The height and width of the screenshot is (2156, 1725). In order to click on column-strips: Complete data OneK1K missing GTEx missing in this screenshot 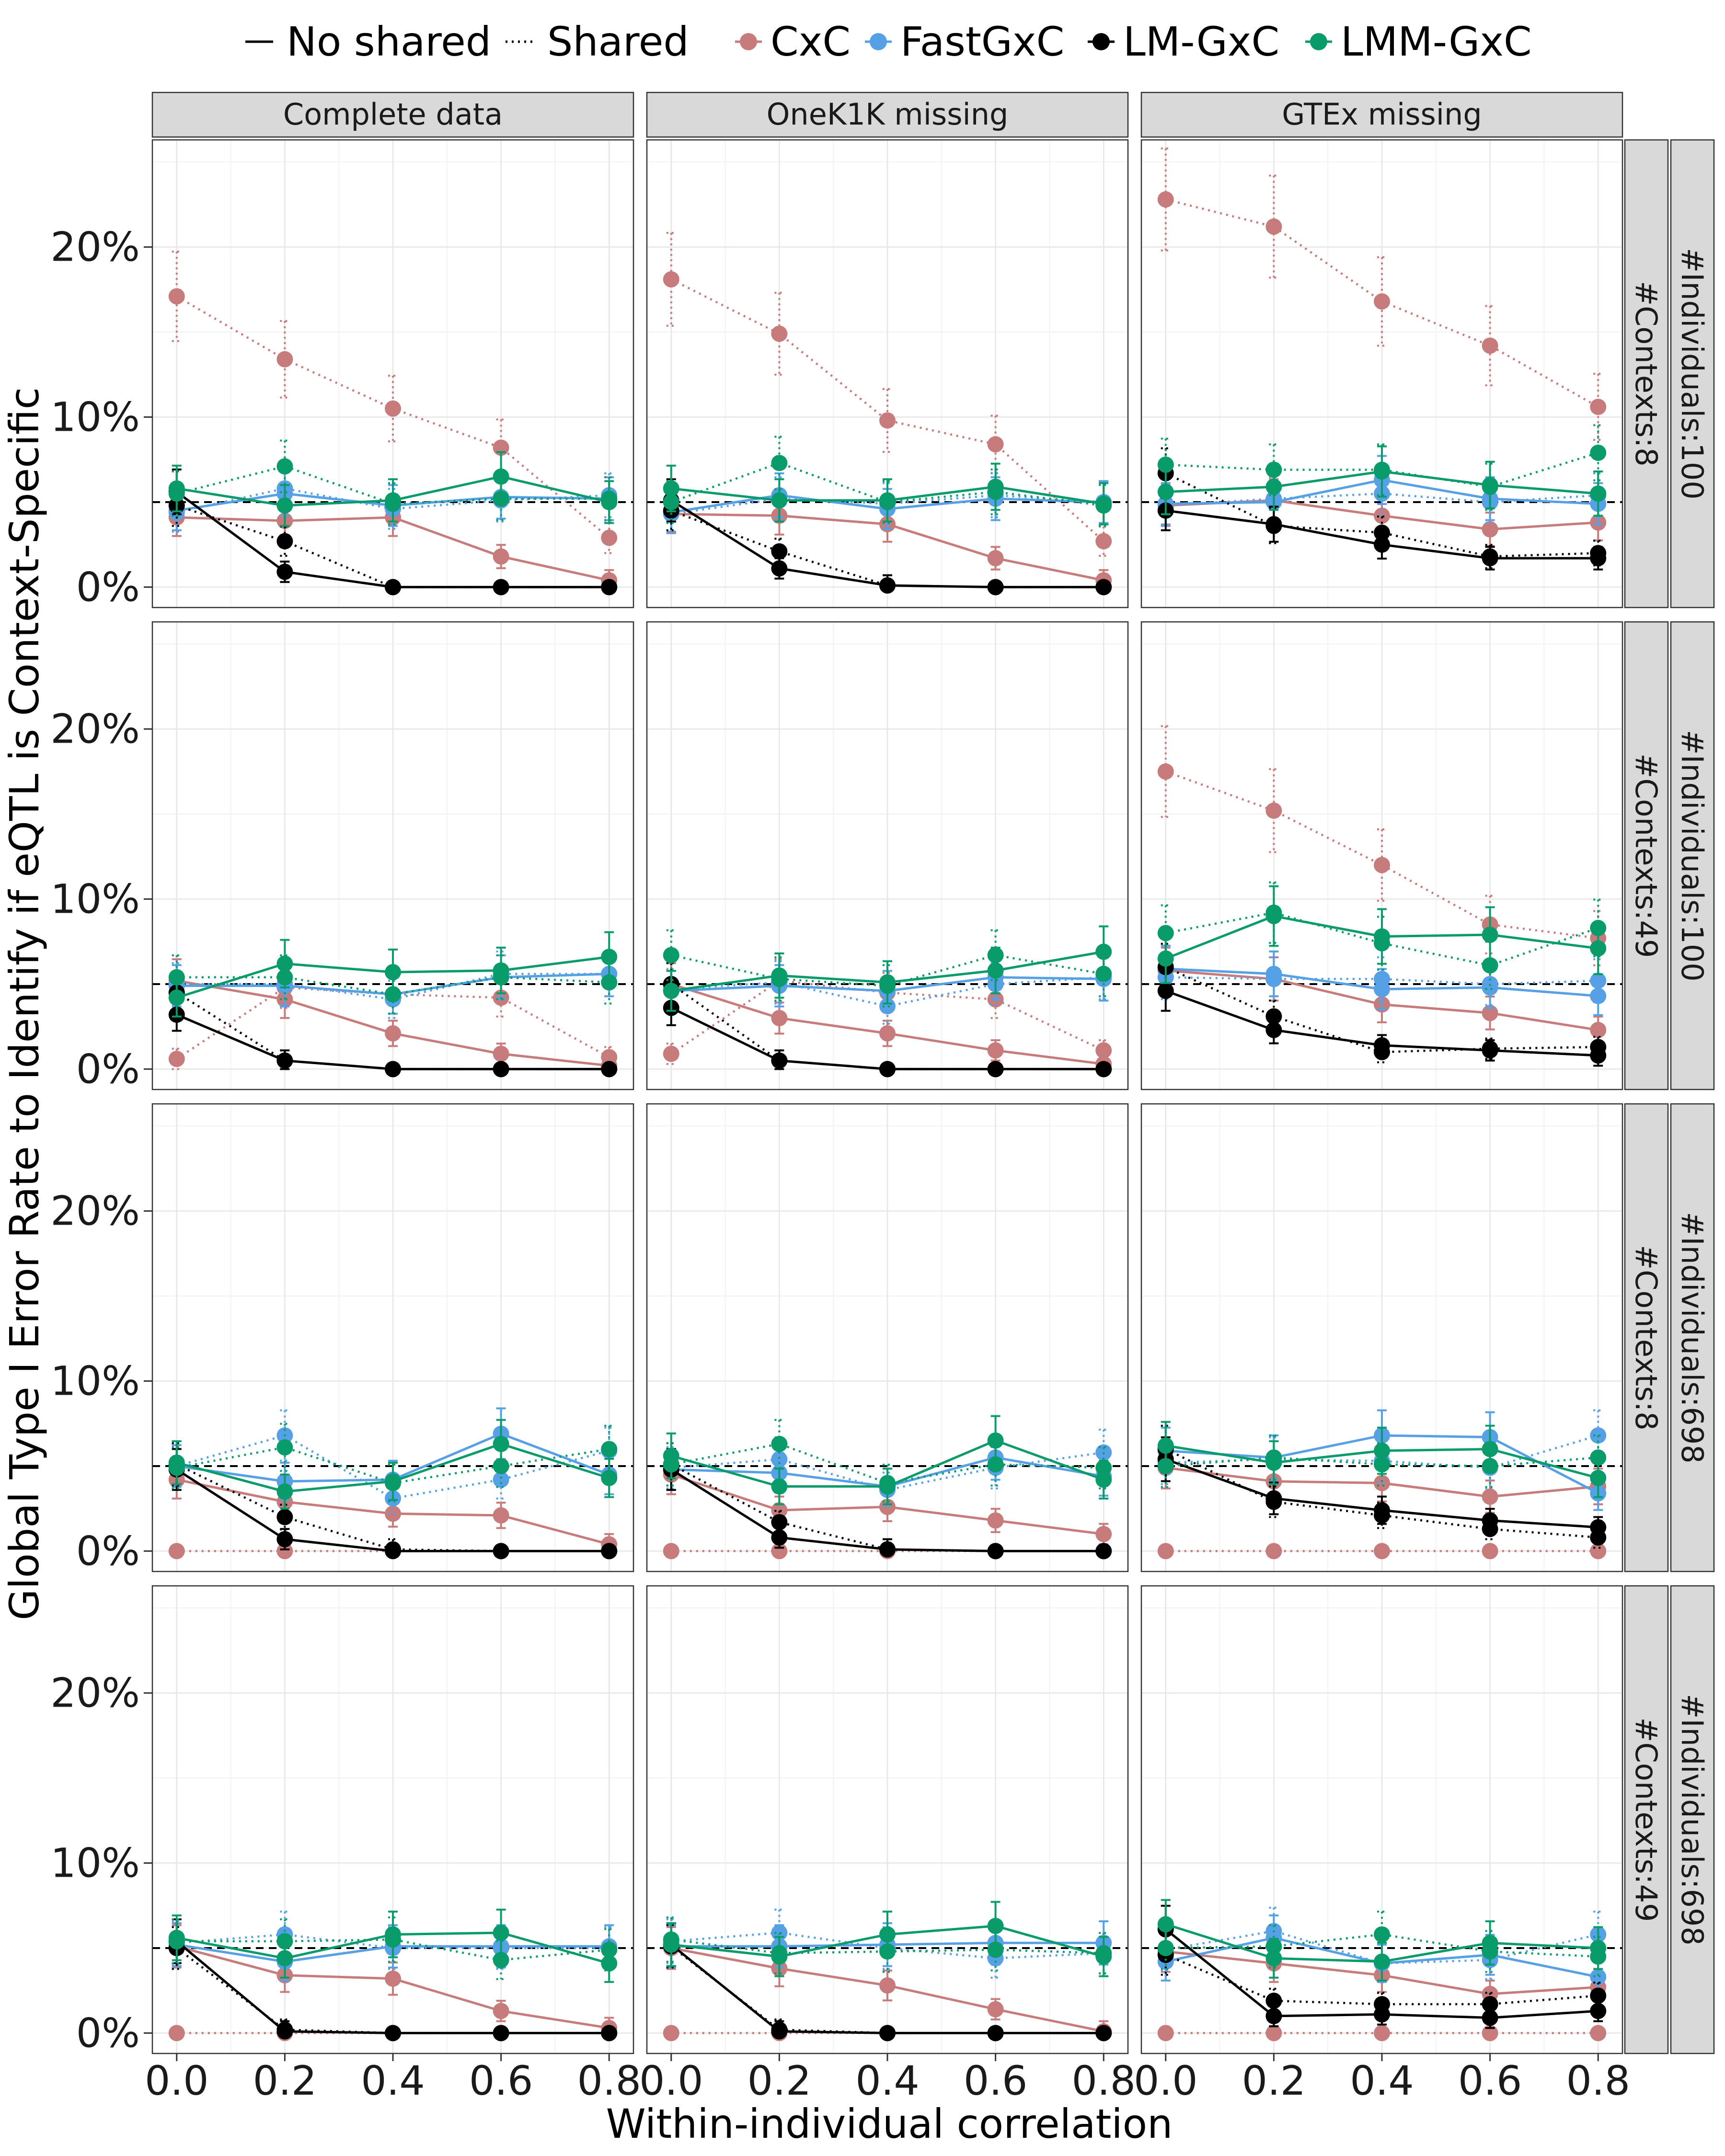, I will do `click(887, 115)`.